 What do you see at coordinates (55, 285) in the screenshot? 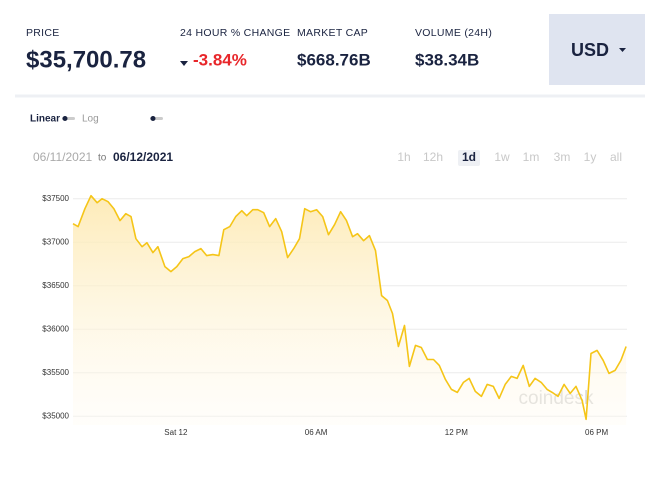
I see `y-tick-label: $36500` at bounding box center [55, 285].